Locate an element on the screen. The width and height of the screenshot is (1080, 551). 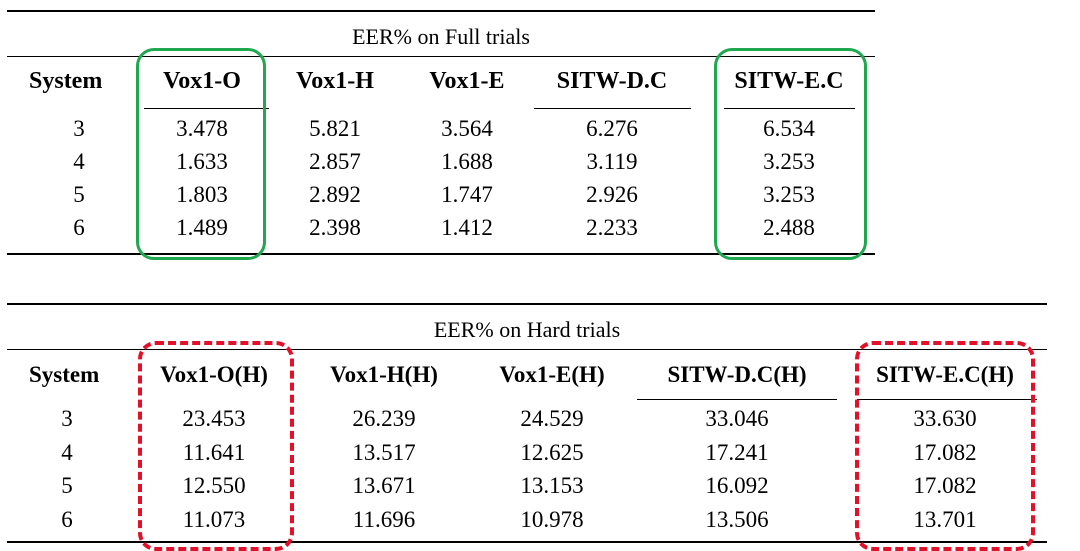
eer-value-cell: 1.489 is located at coordinates (202, 227).